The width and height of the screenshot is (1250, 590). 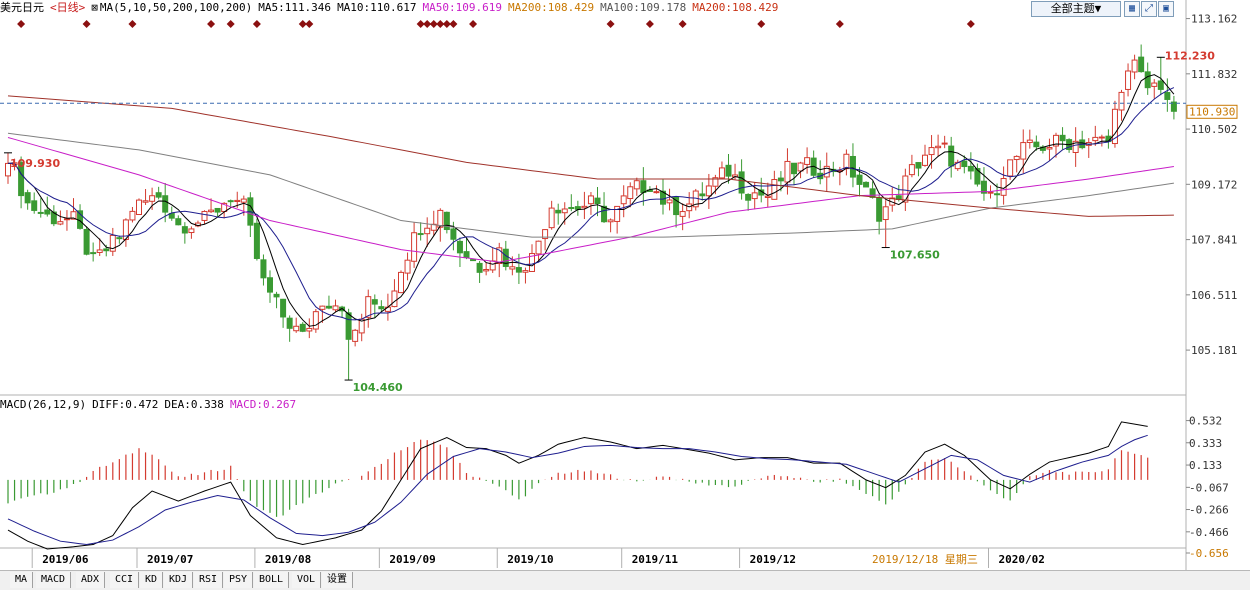 What do you see at coordinates (239, 580) in the screenshot?
I see `tab-psy: PSY` at bounding box center [239, 580].